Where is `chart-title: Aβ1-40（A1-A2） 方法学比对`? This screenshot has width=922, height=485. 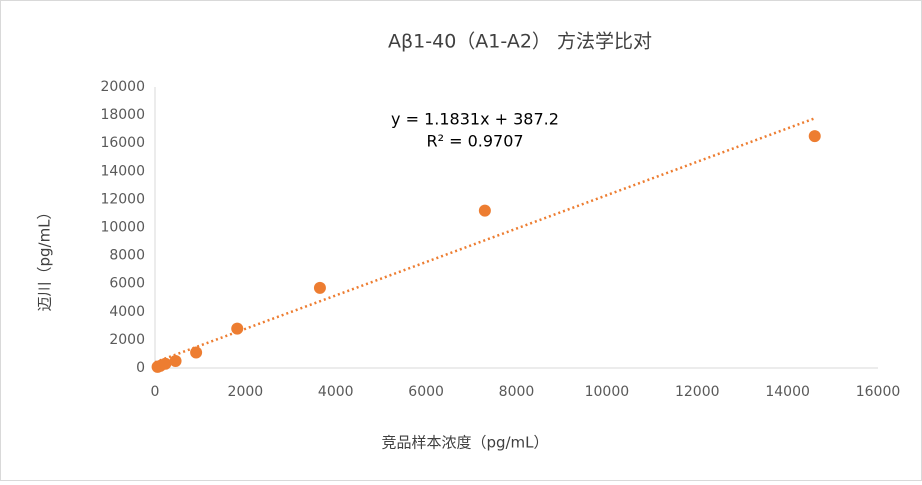 chart-title: Aβ1-40（A1-A2） 方法学比对 is located at coordinates (520, 42).